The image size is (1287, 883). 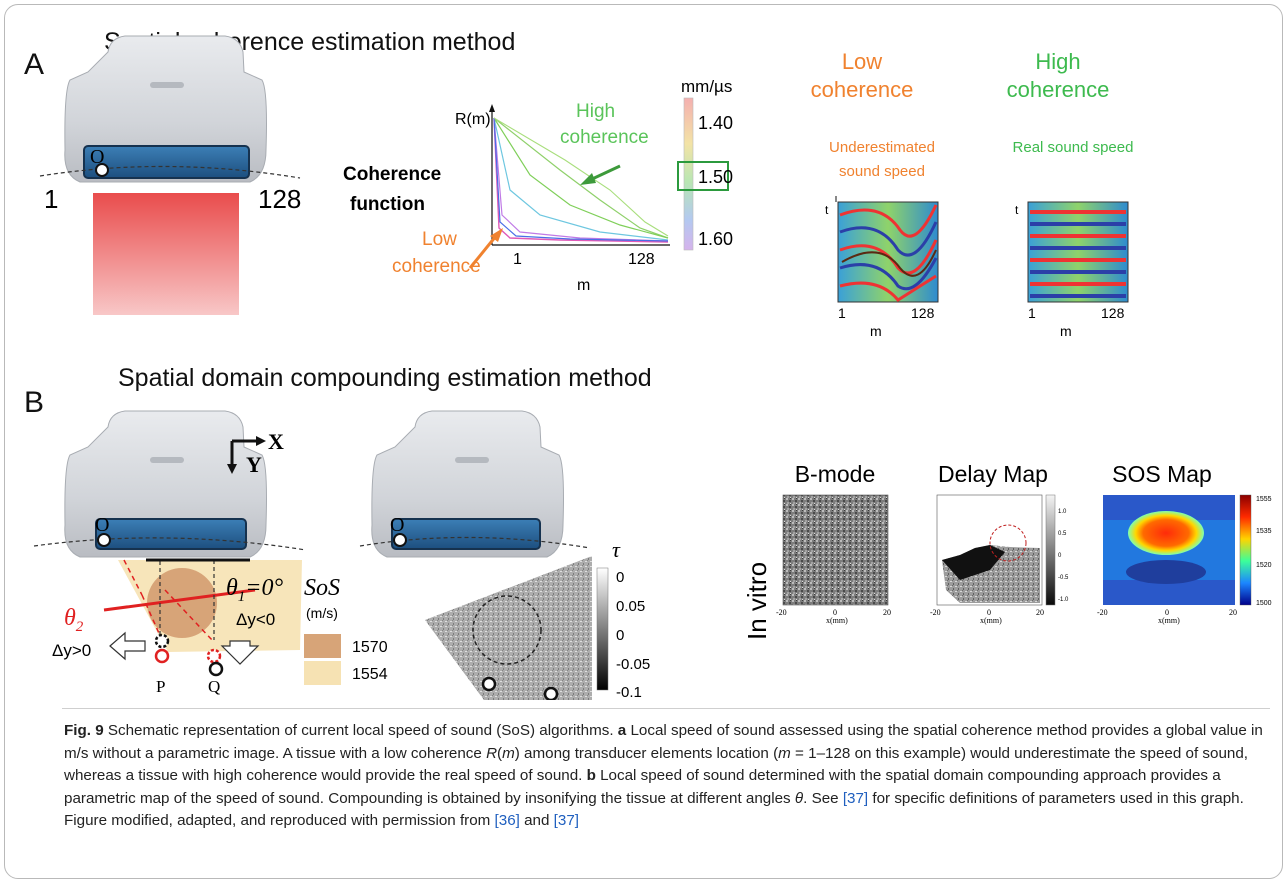 What do you see at coordinates (34, 402) in the screenshot?
I see `panel-b-letter: B` at bounding box center [34, 402].